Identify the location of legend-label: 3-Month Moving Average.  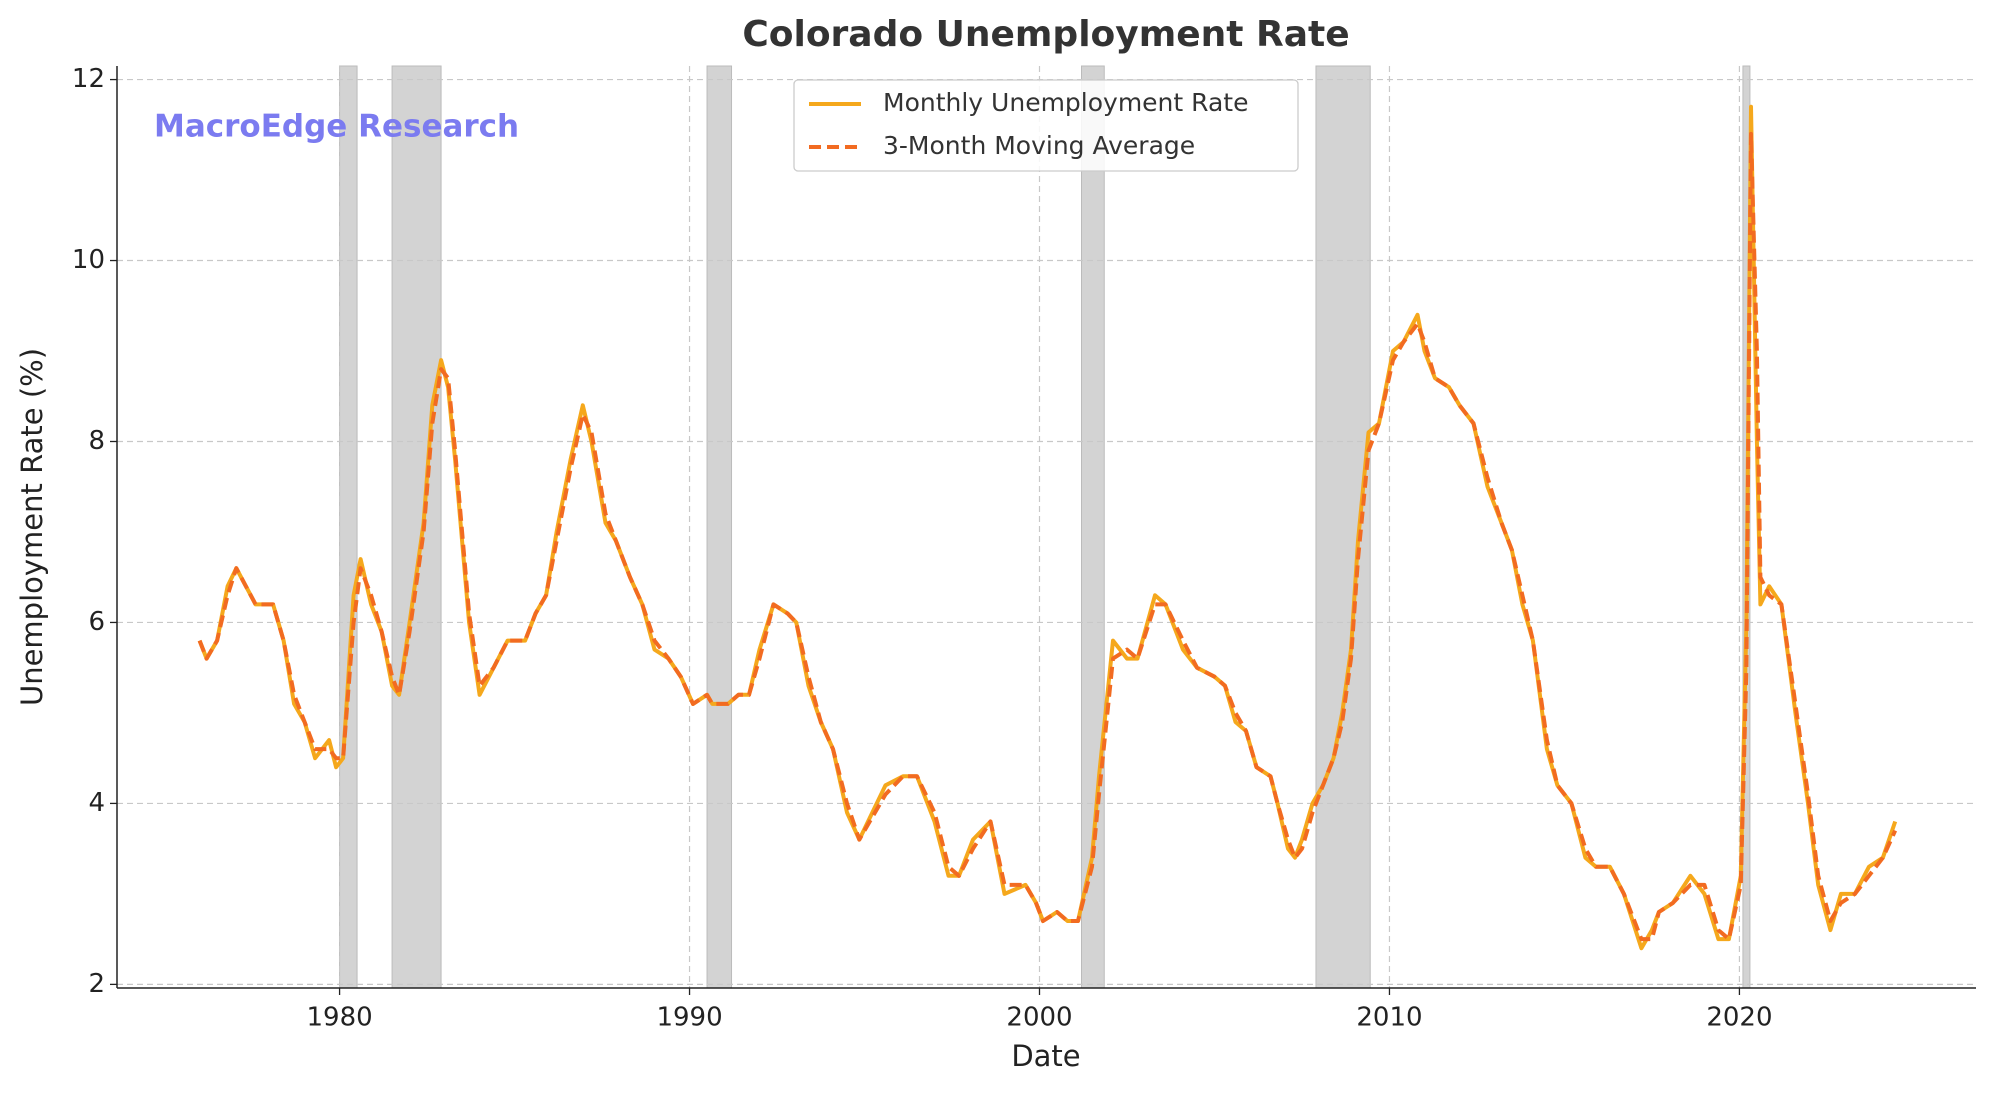
(1039, 145).